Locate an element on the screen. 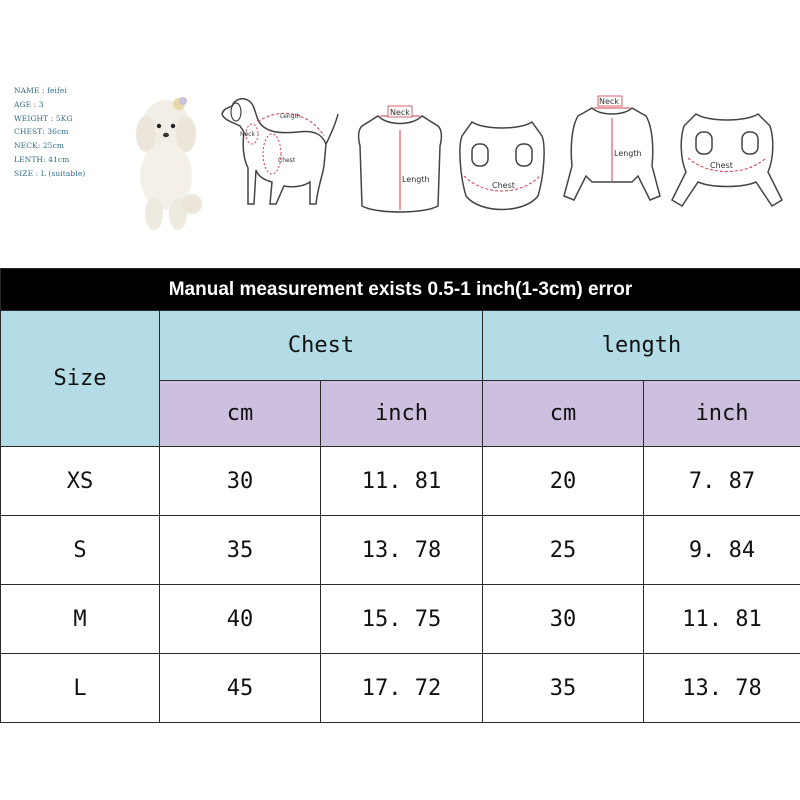 The height and width of the screenshot is (800, 800). table-row: XS 30 11. 81 20 7. 87 is located at coordinates (400, 481).